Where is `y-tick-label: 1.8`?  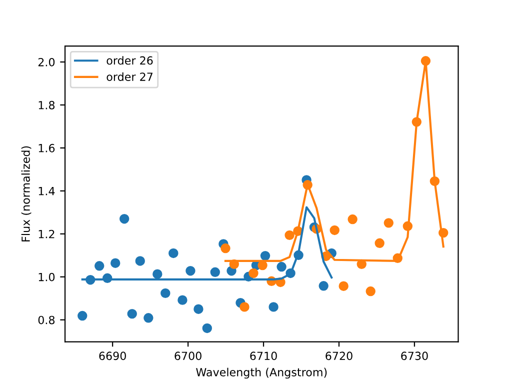
y-tick-label: 1.8 is located at coordinates (46, 105).